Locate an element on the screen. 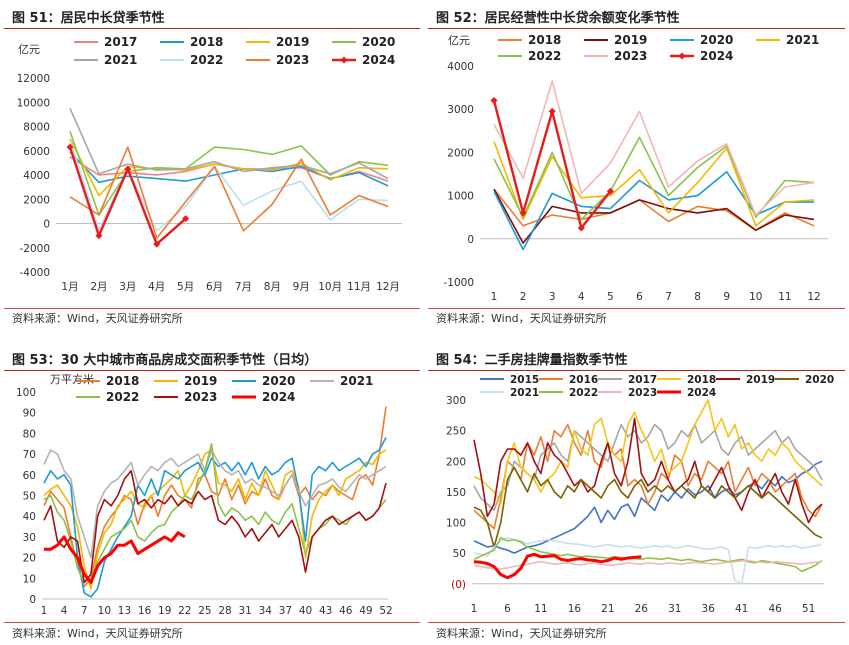 This screenshot has width=849, height=645. y-tick-label: 300 is located at coordinates (456, 401).